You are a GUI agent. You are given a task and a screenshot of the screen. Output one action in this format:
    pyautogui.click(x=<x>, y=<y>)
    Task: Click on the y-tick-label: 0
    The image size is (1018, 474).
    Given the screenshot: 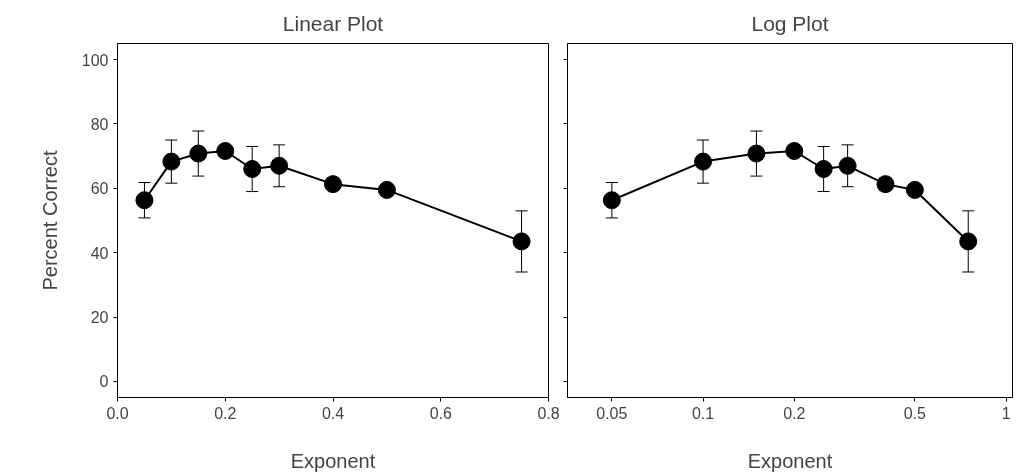 What is the action you would take?
    pyautogui.click(x=104, y=382)
    